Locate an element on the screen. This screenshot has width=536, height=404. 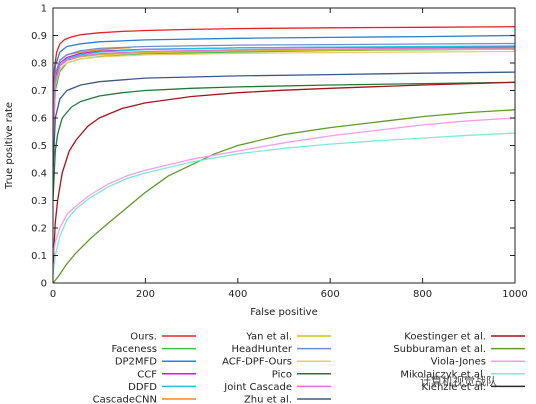
y-tick-label: 1 is located at coordinates (44, 9).